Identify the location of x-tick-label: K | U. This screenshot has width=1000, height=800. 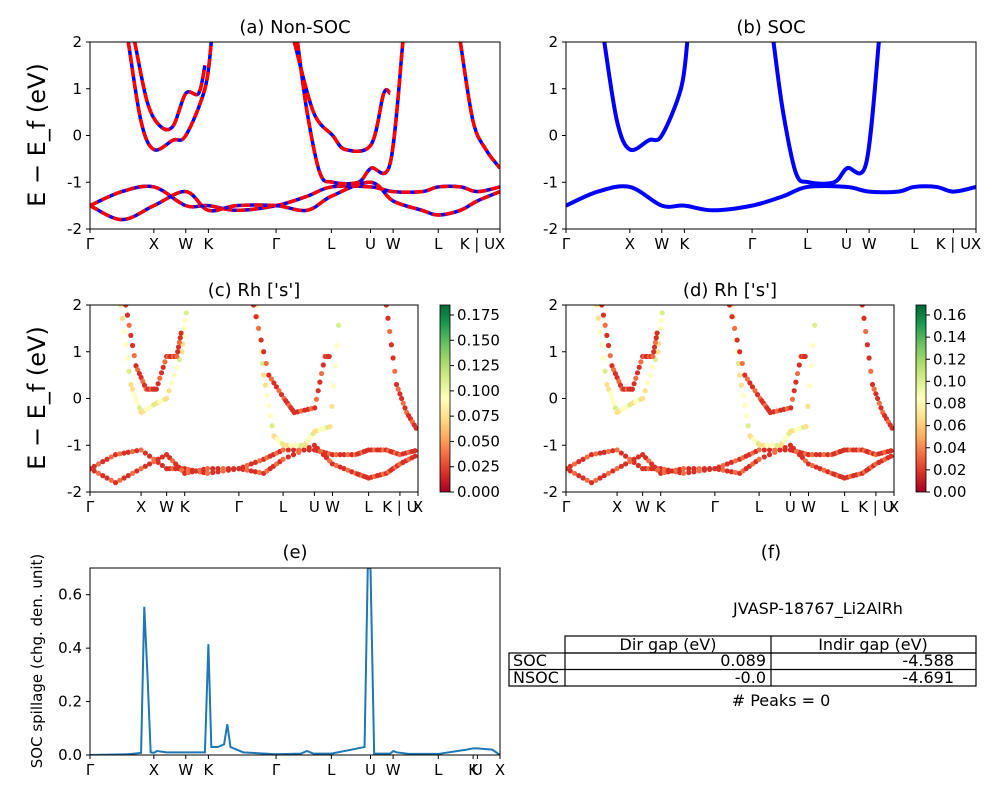
(875, 507).